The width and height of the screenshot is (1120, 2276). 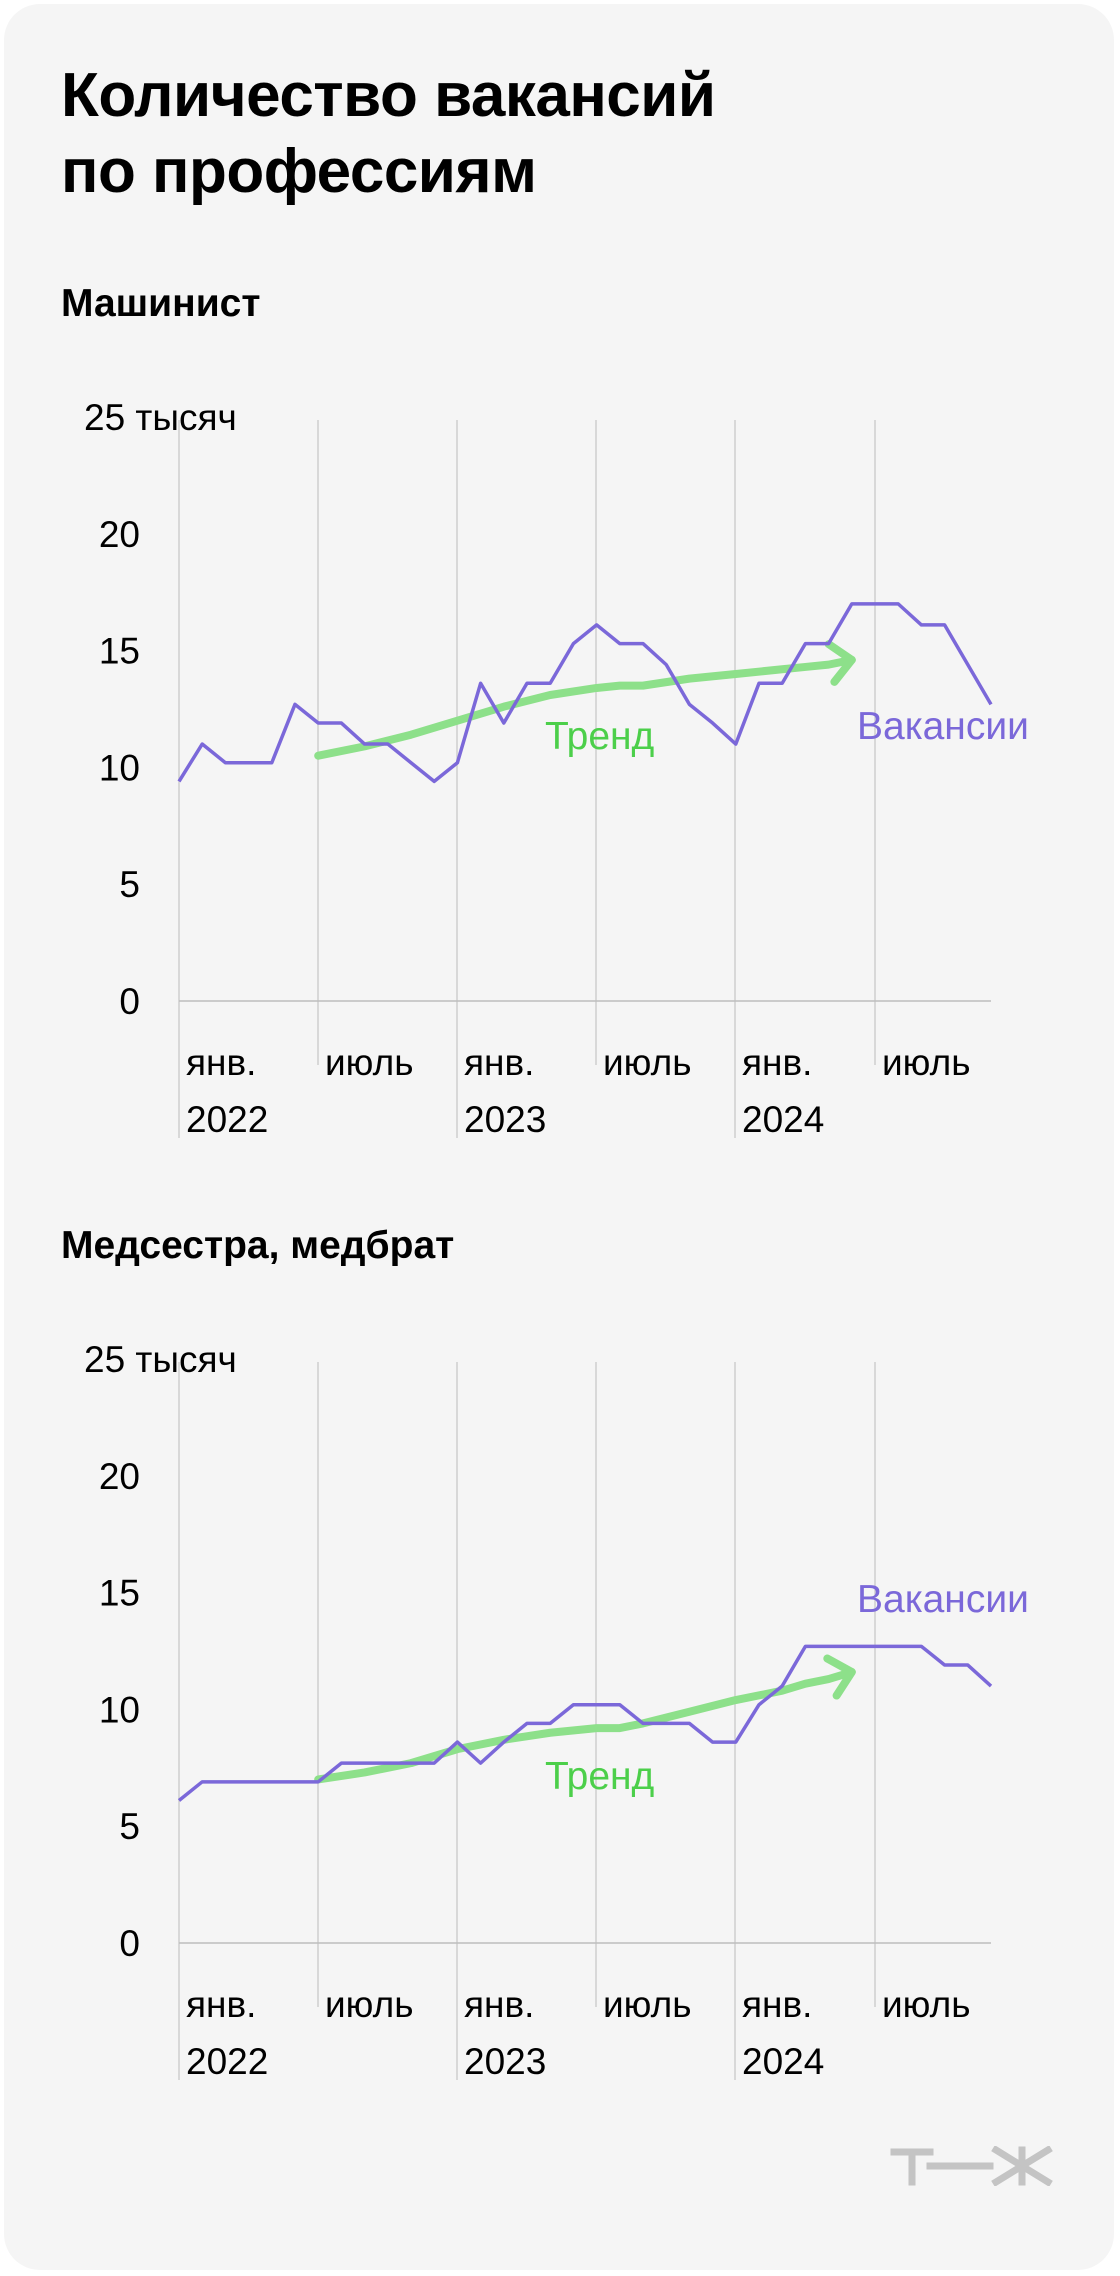 I want to click on page-title: Количество вакансий по профессиям, so click(x=388, y=134).